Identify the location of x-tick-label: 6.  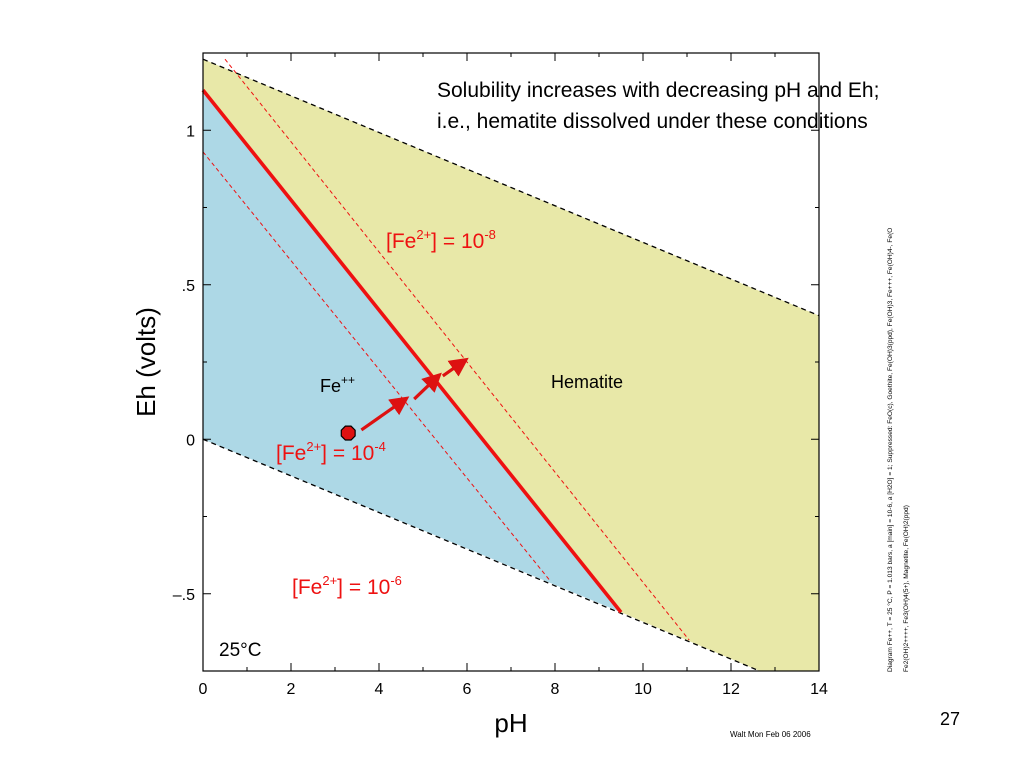
(467, 689).